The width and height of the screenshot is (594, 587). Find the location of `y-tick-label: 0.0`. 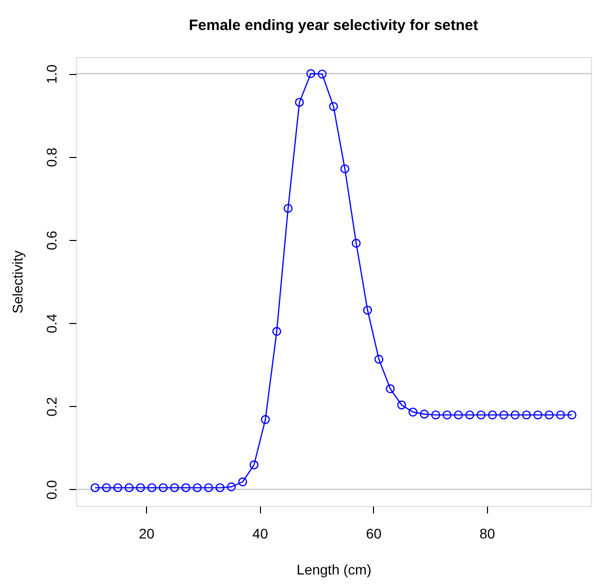

y-tick-label: 0.0 is located at coordinates (52, 490).